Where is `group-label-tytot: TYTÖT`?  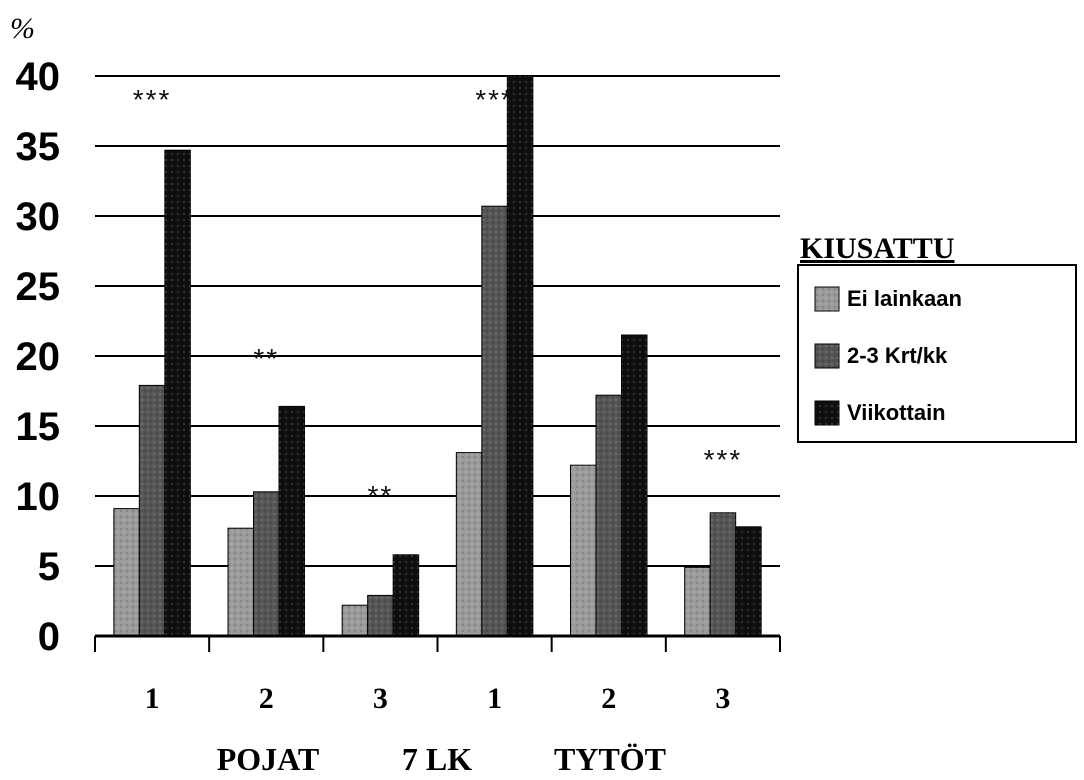 group-label-tytot: TYTÖT is located at coordinates (610, 759).